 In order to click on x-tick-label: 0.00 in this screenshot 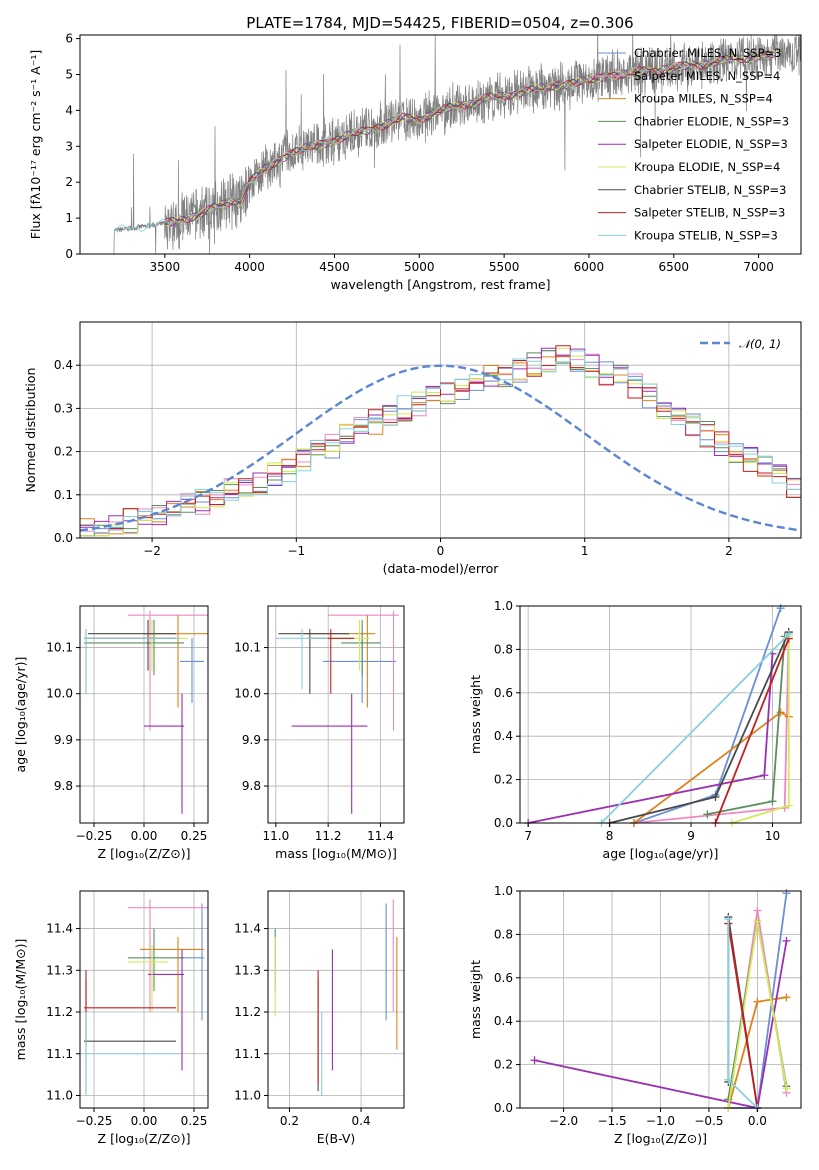, I will do `click(144, 1121)`.